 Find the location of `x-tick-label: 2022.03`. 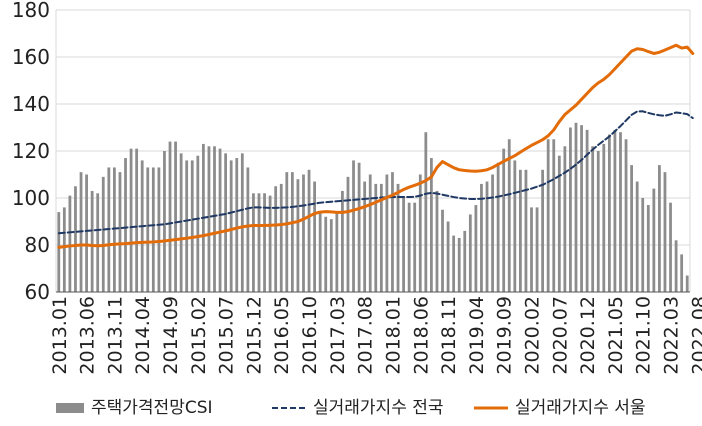

x-tick-label: 2022.03 is located at coordinates (672, 335).